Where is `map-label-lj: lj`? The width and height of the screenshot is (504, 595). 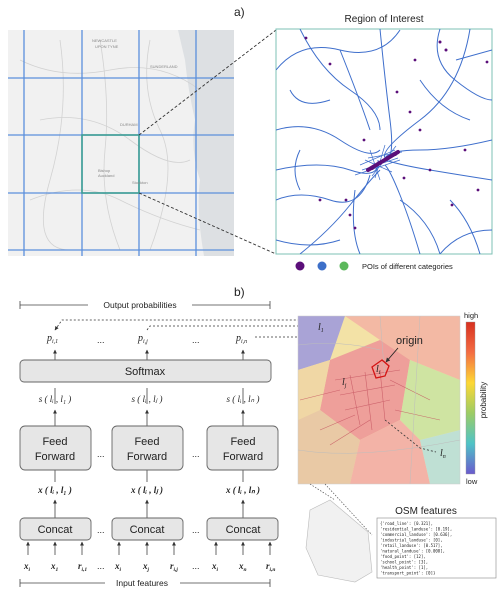 map-label-lj: lj is located at coordinates (344, 383).